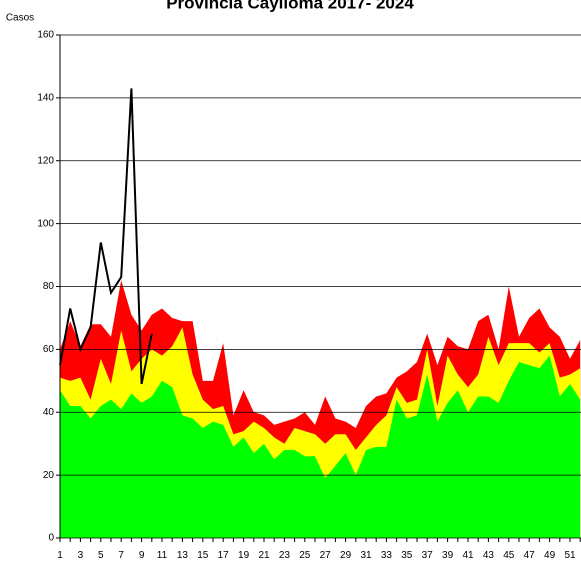 The image size is (581, 570). Describe the element at coordinates (570, 555) in the screenshot. I see `x-tick-label: 51` at that location.